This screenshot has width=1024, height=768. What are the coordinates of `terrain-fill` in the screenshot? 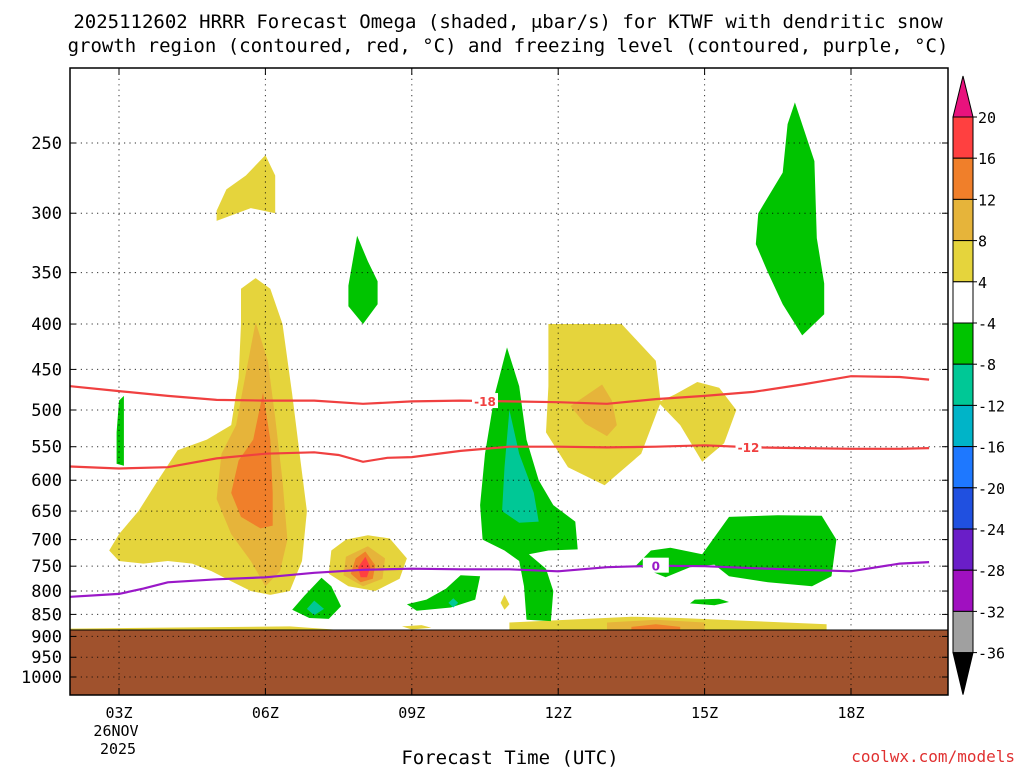 It's located at (509, 662).